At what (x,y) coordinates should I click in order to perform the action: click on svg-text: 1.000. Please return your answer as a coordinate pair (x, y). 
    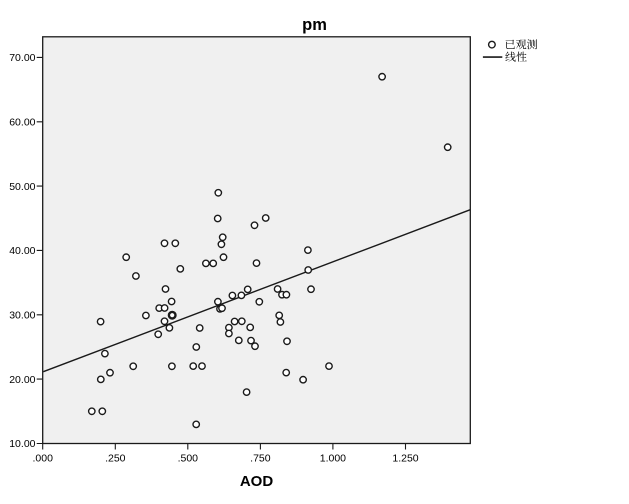
    Looking at the image, I should click on (333, 459).